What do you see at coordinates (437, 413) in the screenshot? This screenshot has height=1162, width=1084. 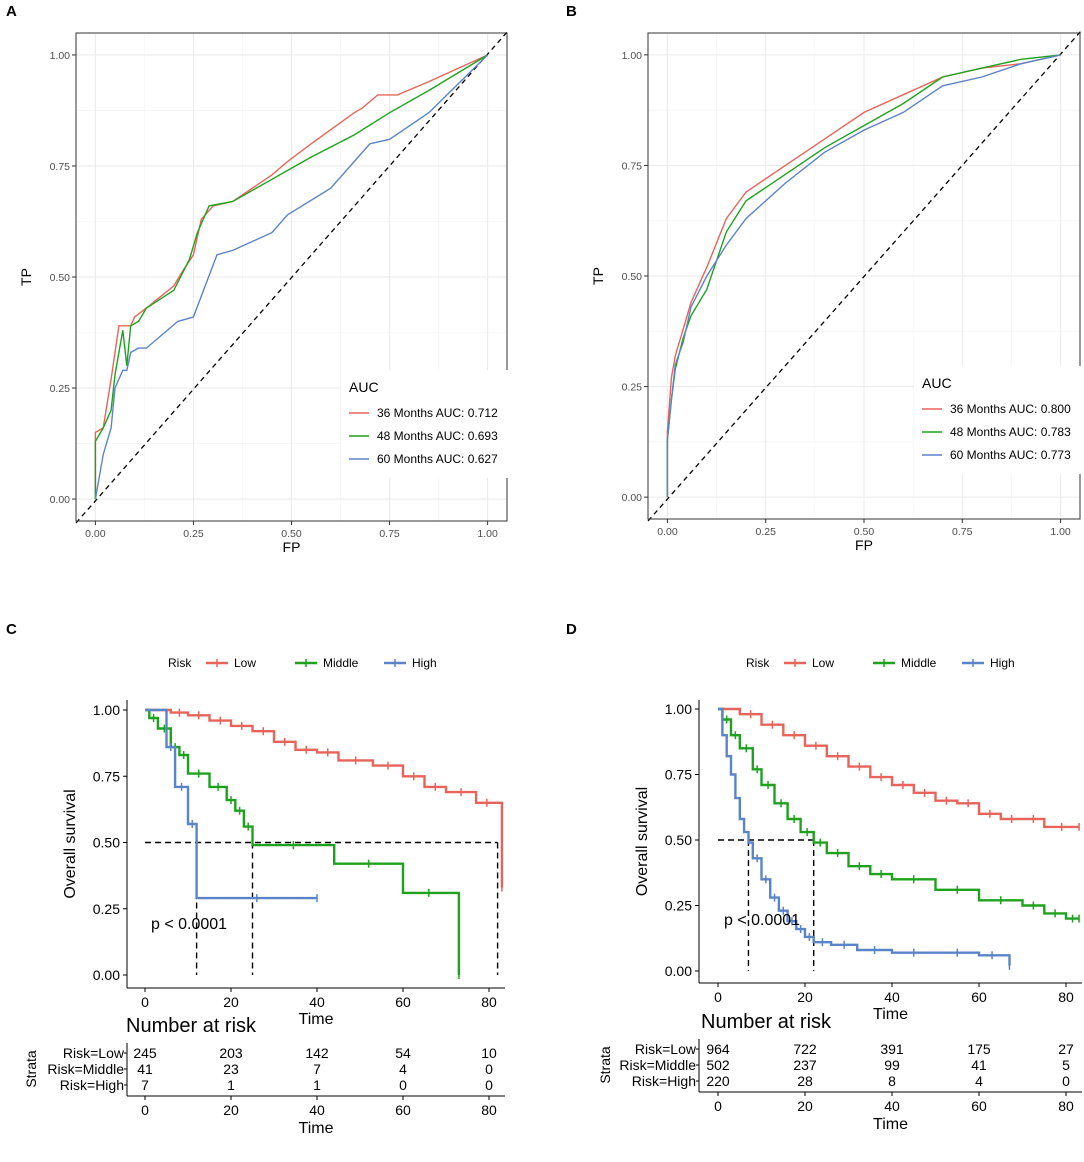 I see `legend-label: 36 Months AUC: 0.712` at bounding box center [437, 413].